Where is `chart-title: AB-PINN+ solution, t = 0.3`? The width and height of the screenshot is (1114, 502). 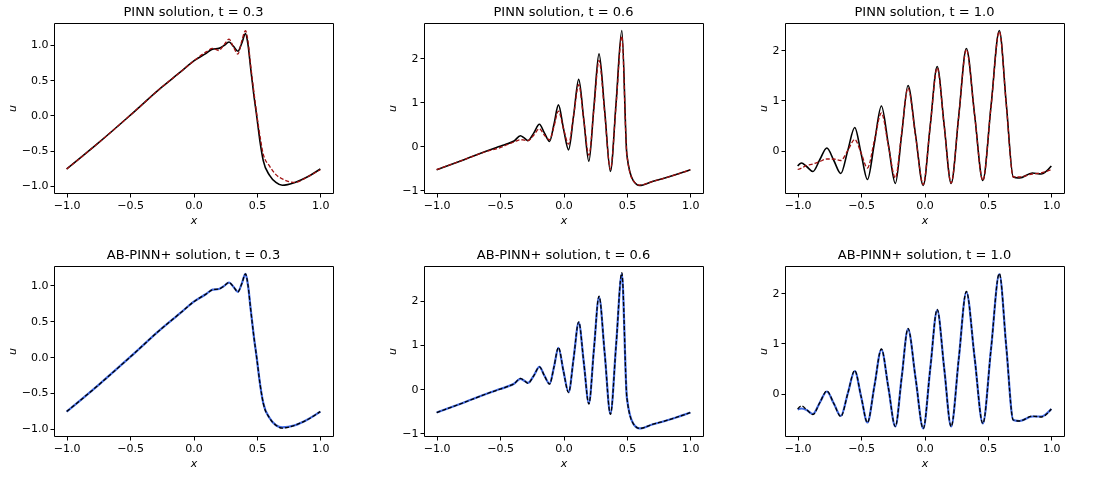
chart-title: AB-PINN+ solution, t = 0.3 is located at coordinates (193, 254).